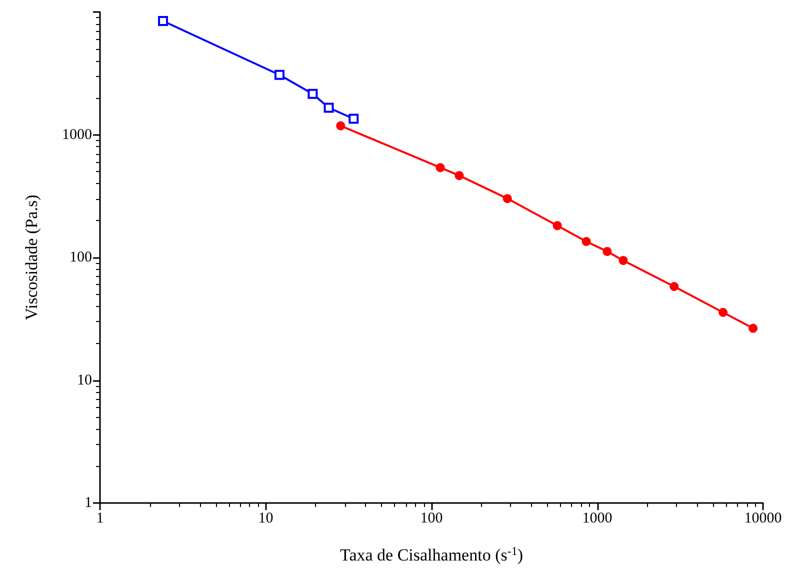  Describe the element at coordinates (763, 518) in the screenshot. I see `x-tick-label: 10000` at that location.